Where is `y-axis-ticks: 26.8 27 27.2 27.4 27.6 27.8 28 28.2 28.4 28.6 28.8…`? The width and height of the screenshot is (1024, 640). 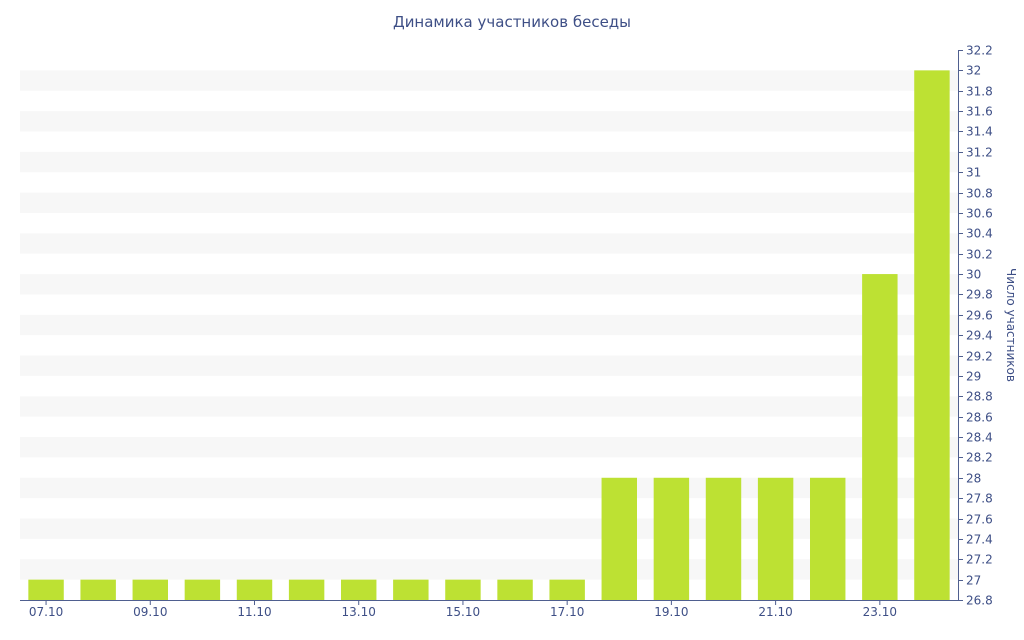
y-axis-ticks: 26.8 27 27.2 27.4 27.6 27.8 28 28.2 28.4 28.6 28.8… is located at coordinates (975, 326).